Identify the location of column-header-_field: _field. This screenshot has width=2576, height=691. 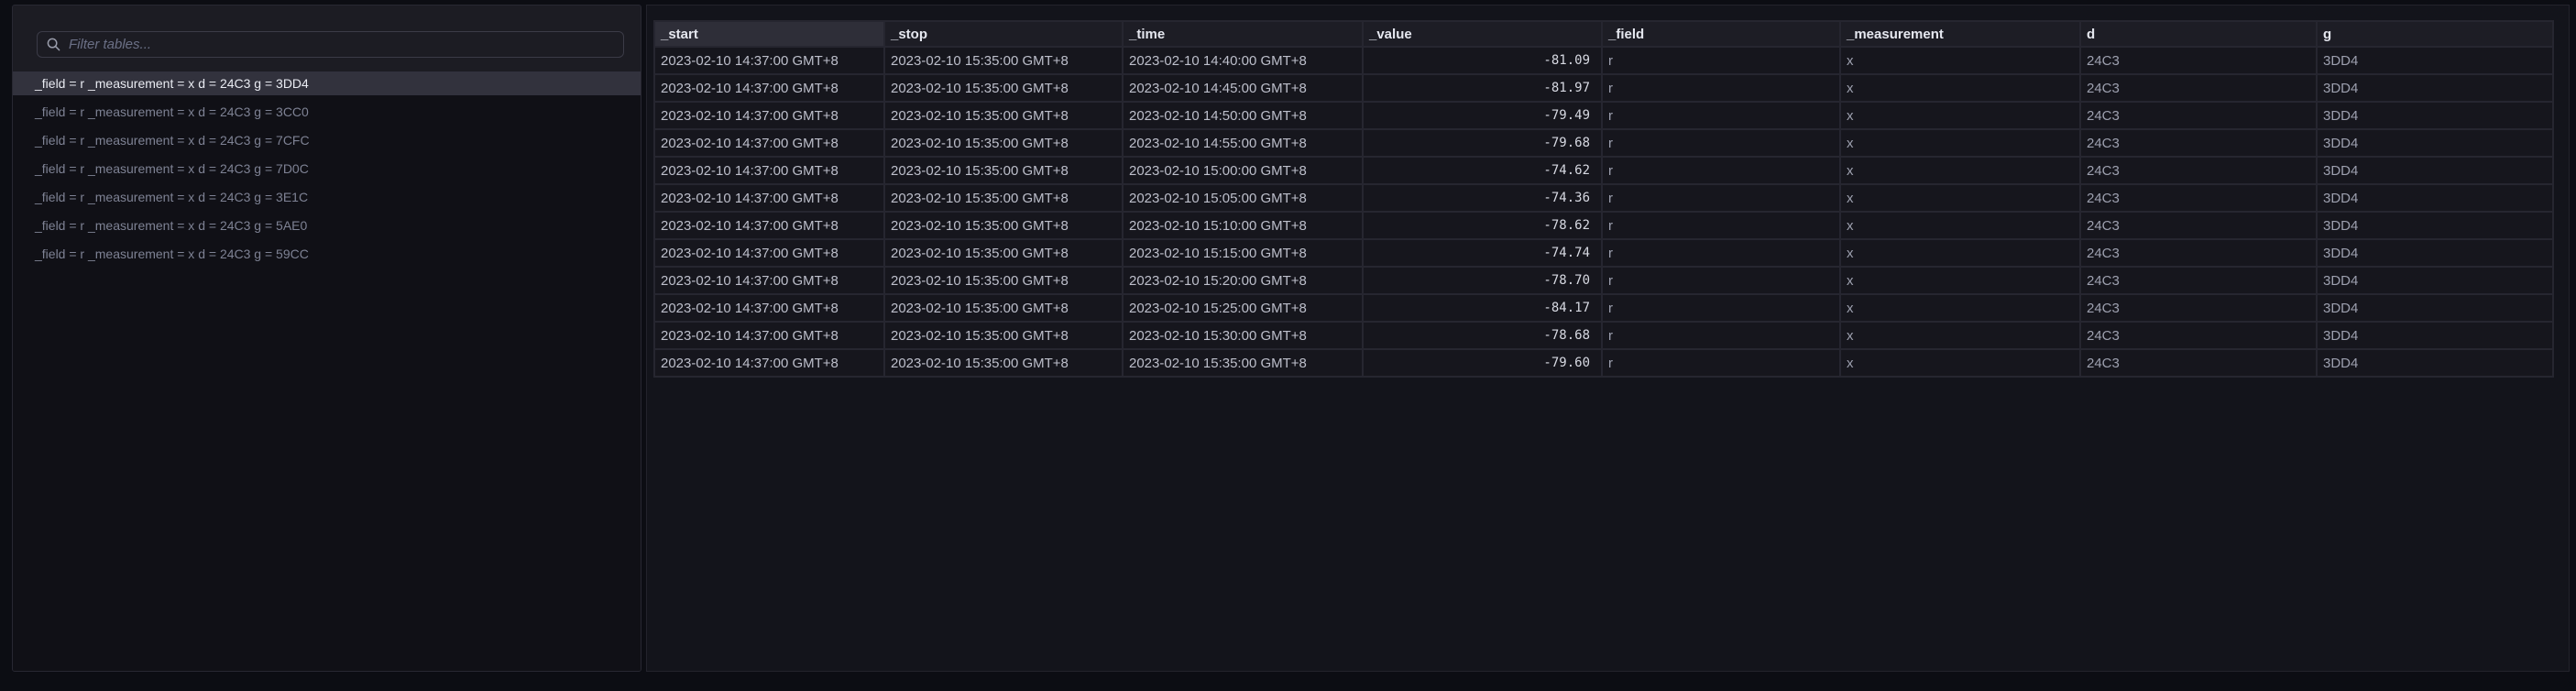
(1722, 34).